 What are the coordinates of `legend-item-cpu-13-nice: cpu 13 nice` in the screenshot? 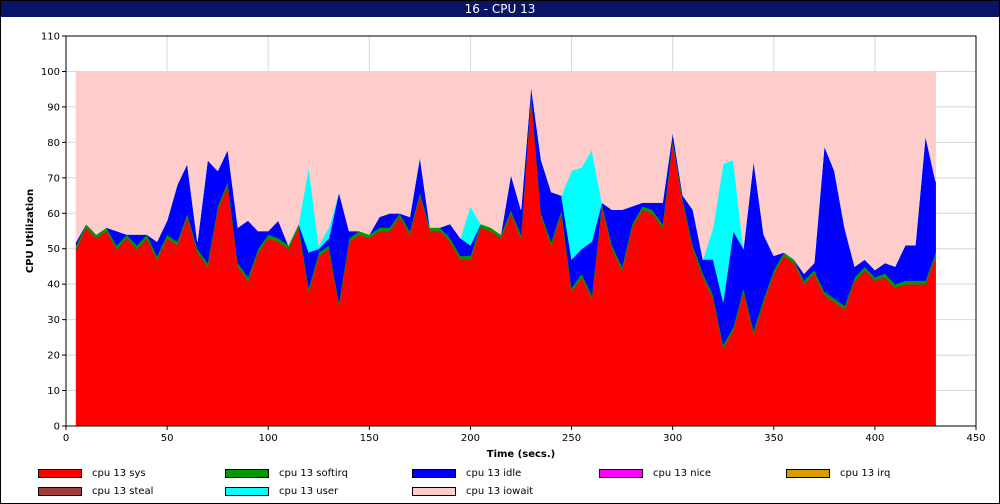 It's located at (655, 473).